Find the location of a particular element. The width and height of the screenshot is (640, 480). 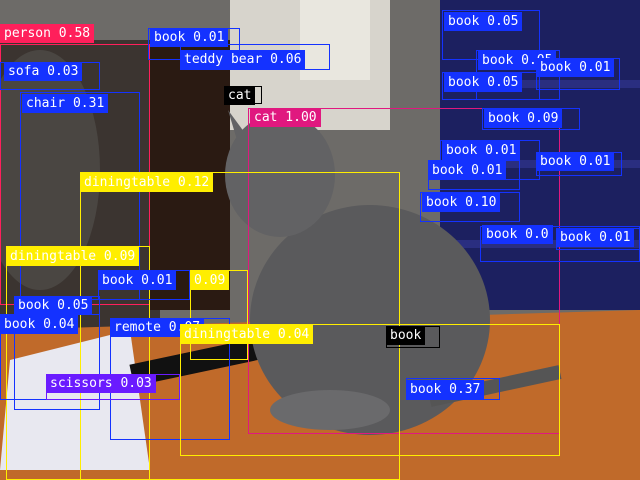

cabinet is located at coordinates (190, 175).